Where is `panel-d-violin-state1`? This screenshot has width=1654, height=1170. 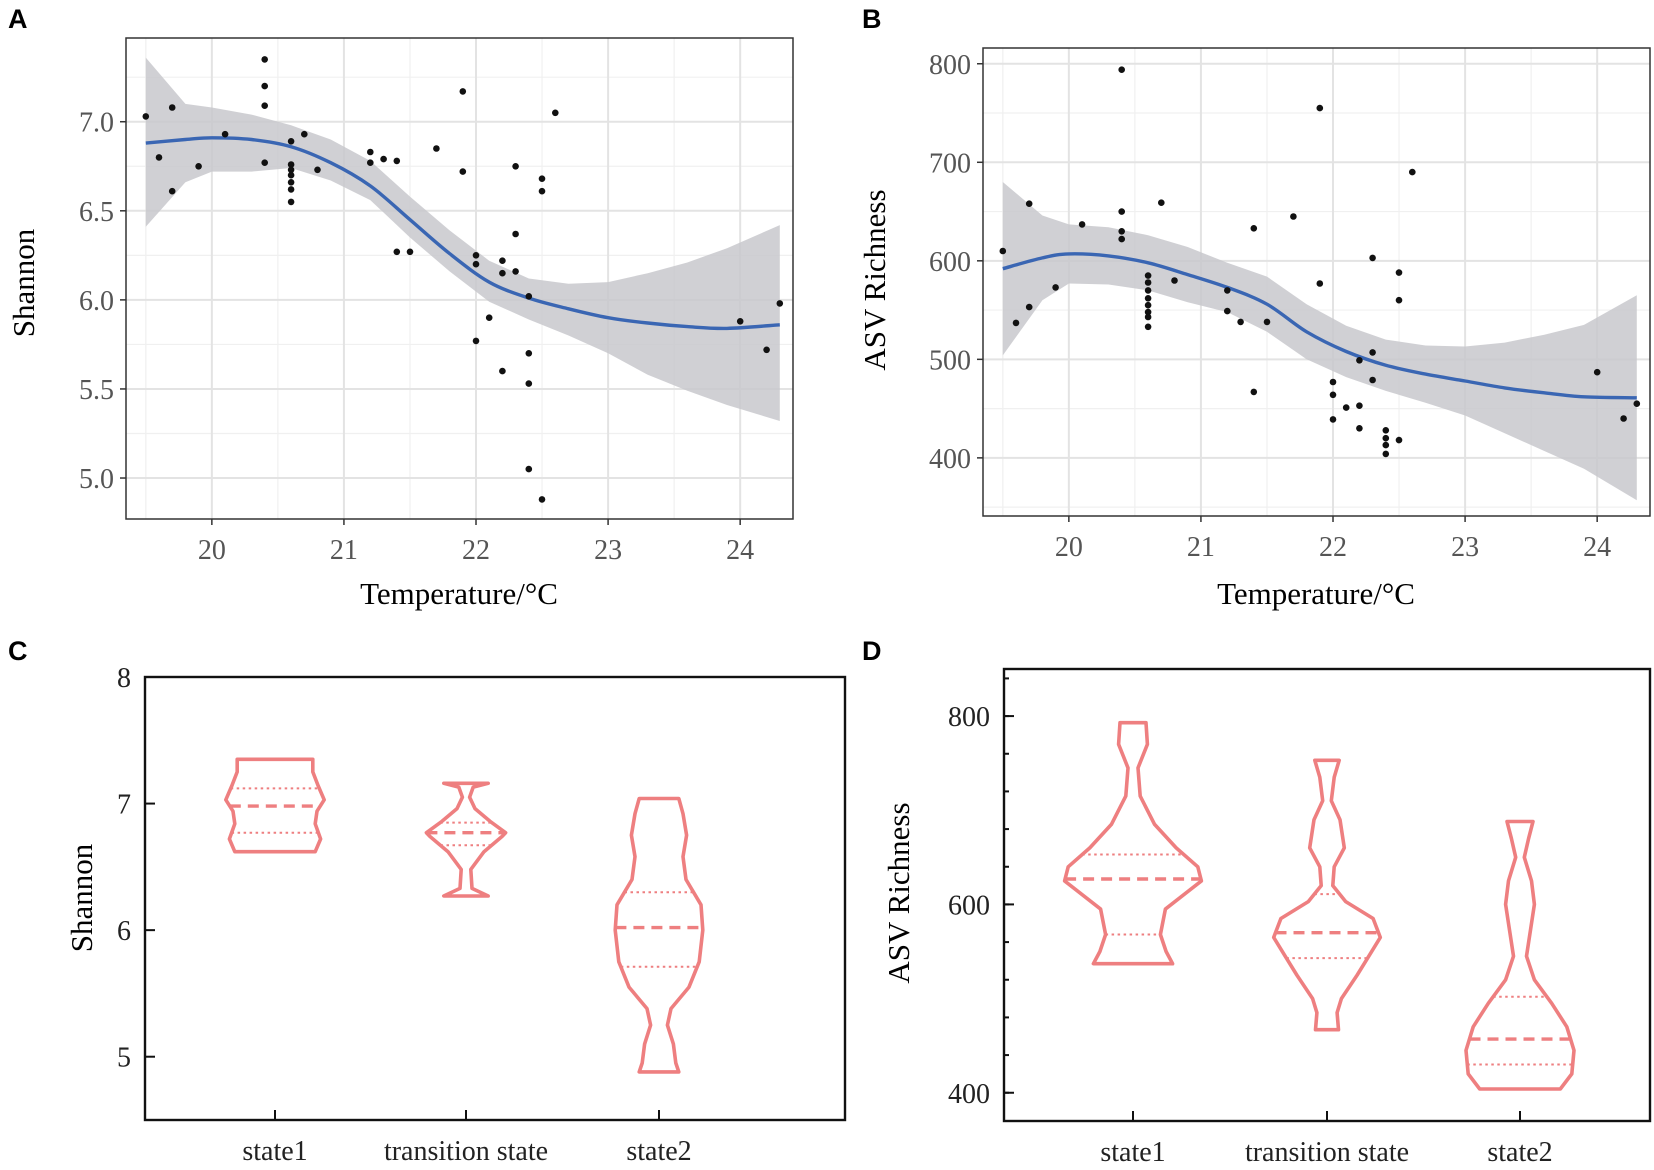 panel-d-violin-state1 is located at coordinates (1133, 843).